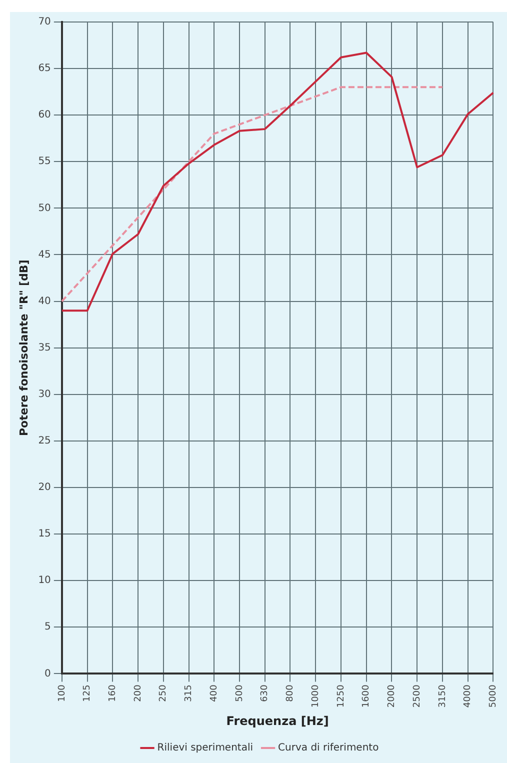 This screenshot has height=763, width=507. I want to click on y-tick-label: 70, so click(44, 22).